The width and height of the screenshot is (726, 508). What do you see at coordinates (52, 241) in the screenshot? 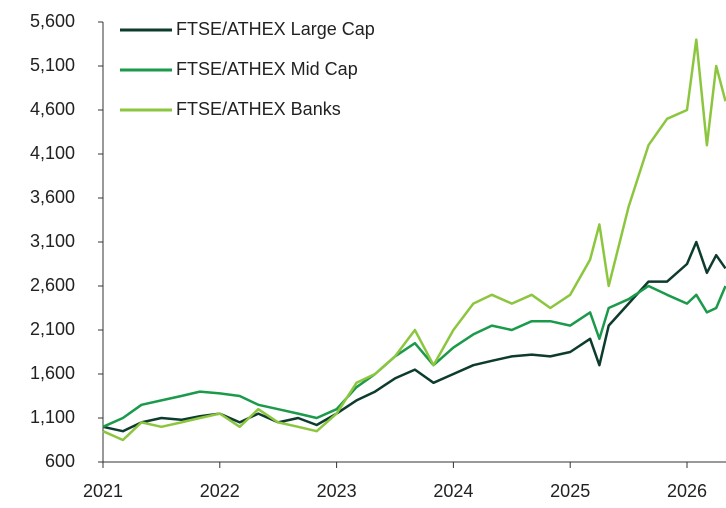
I see `y-tick-label: 3,100` at bounding box center [52, 241].